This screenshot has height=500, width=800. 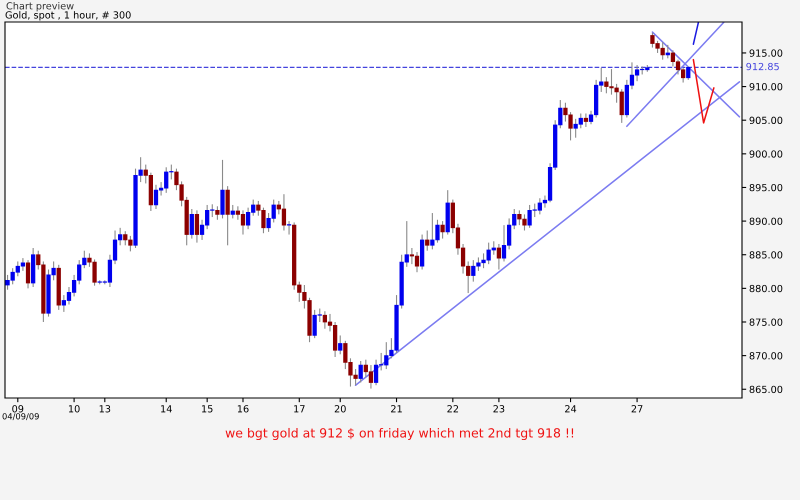 What do you see at coordinates (766, 288) in the screenshot?
I see `y-tick-label: 880.00` at bounding box center [766, 288].